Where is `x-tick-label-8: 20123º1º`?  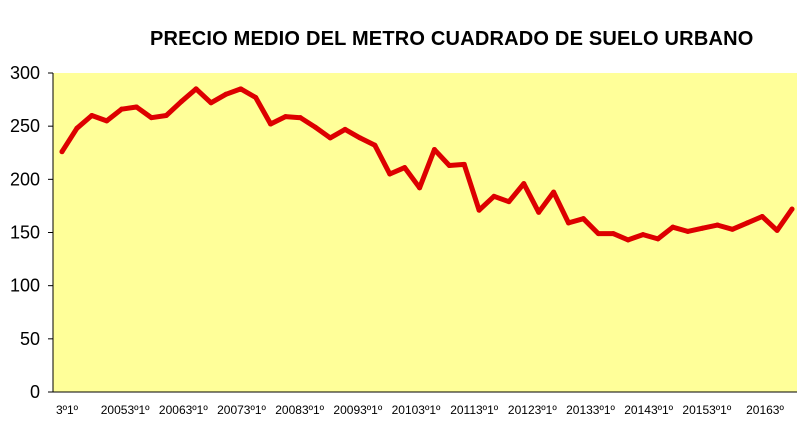 x-tick-label-8: 20123º1º is located at coordinates (532, 410).